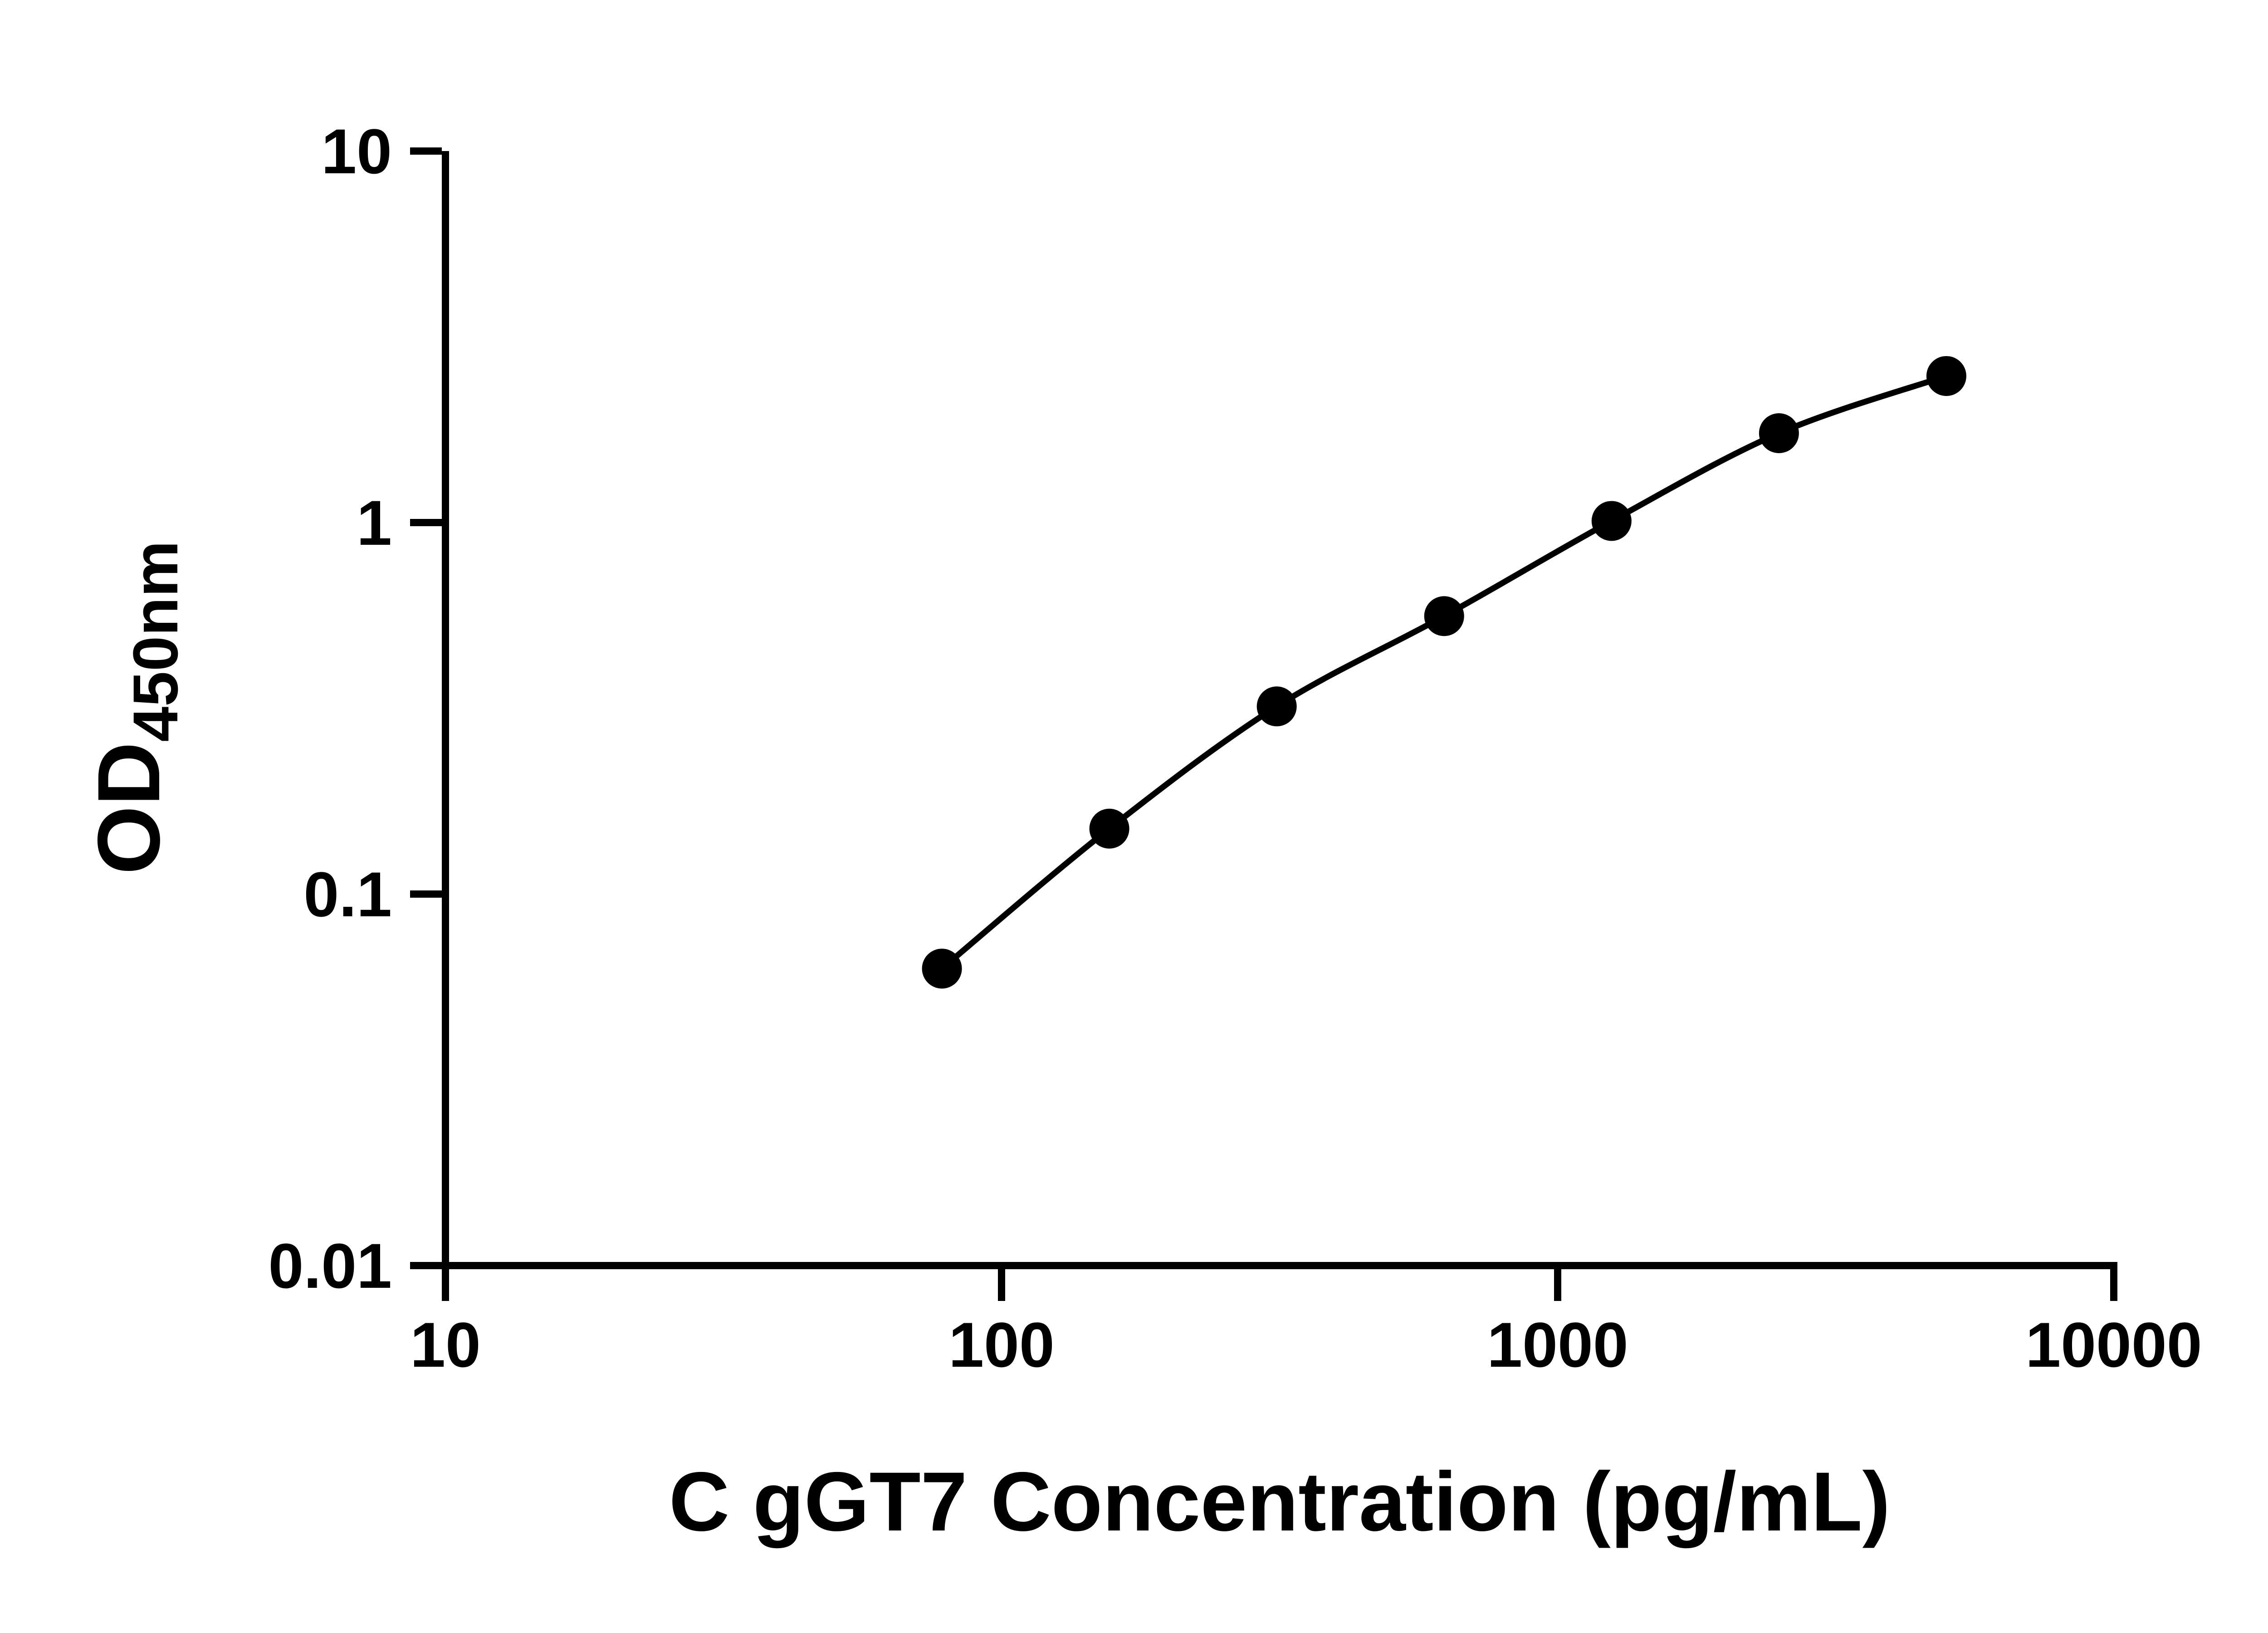  I want to click on x-axis-title: C gGT7 Concentration (pg/mL), so click(1279, 1502).